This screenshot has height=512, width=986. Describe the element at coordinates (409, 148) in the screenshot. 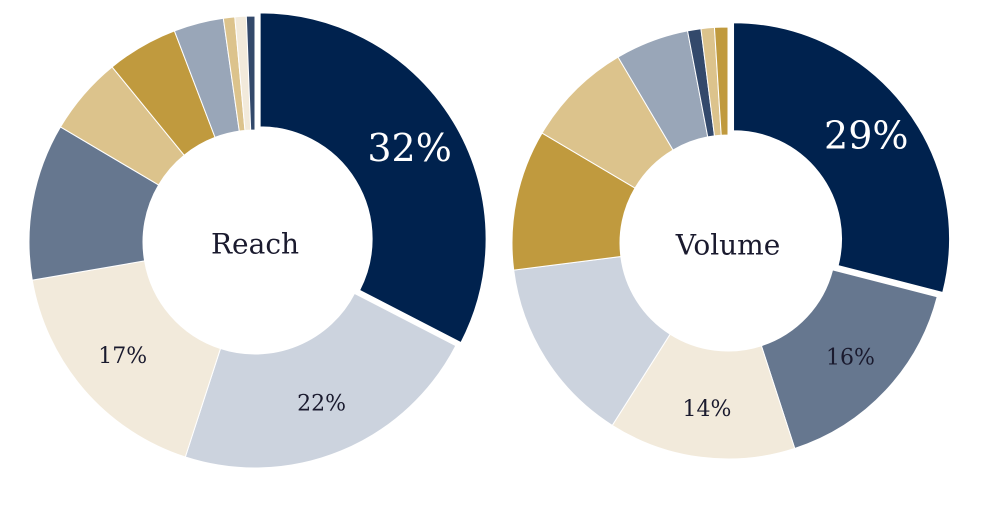

I see `reach-data-label-1: 32%` at that location.